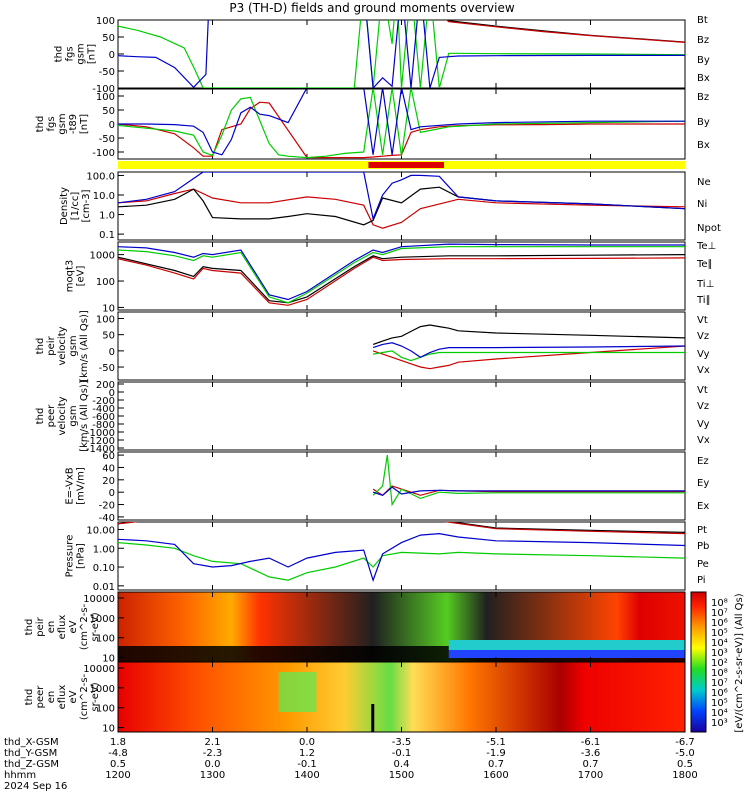 The image size is (750, 800). Describe the element at coordinates (70, 556) in the screenshot. I see `ylabel-line: Pressure` at that location.